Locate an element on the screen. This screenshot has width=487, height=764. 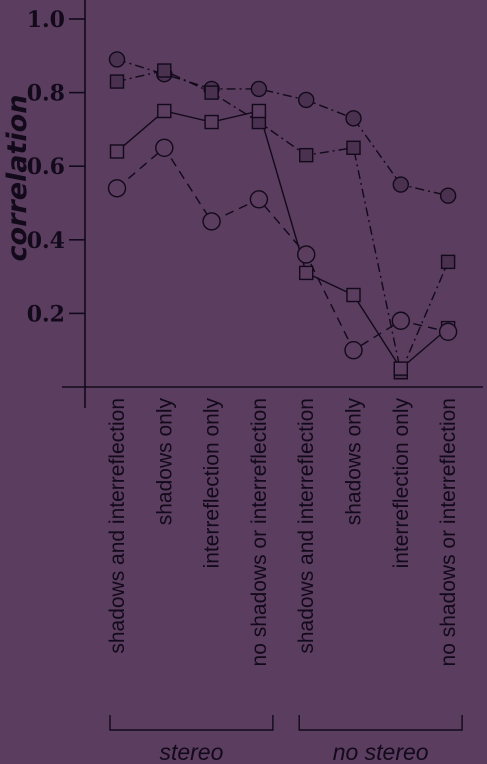
y-axis-label: correlation is located at coordinates (17, 178).